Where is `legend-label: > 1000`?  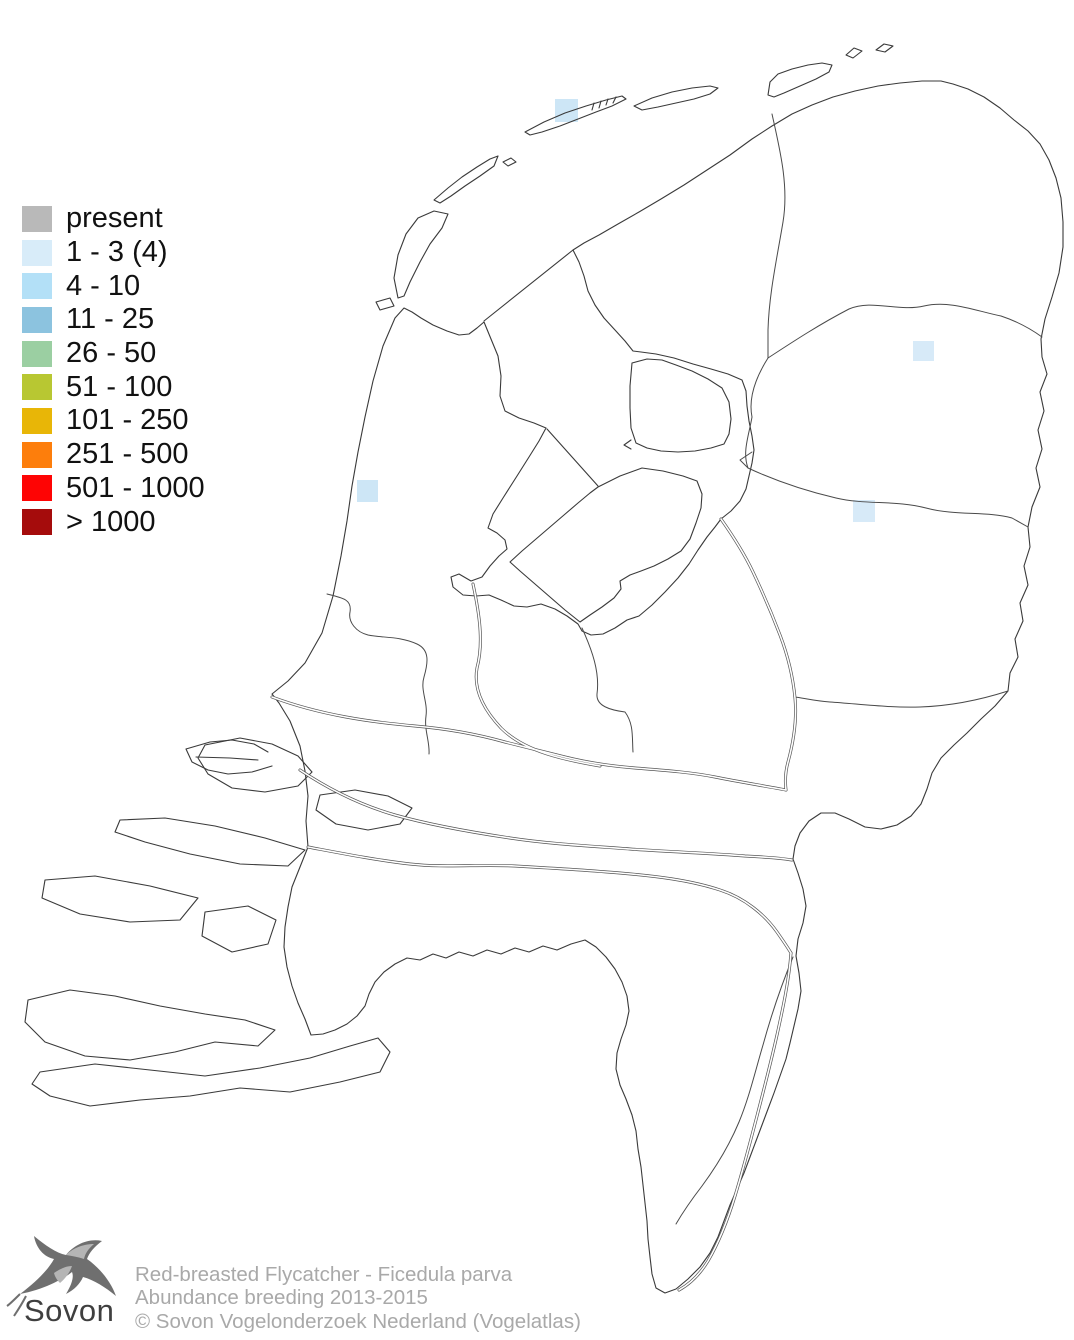
legend-label: > 1000 is located at coordinates (111, 521).